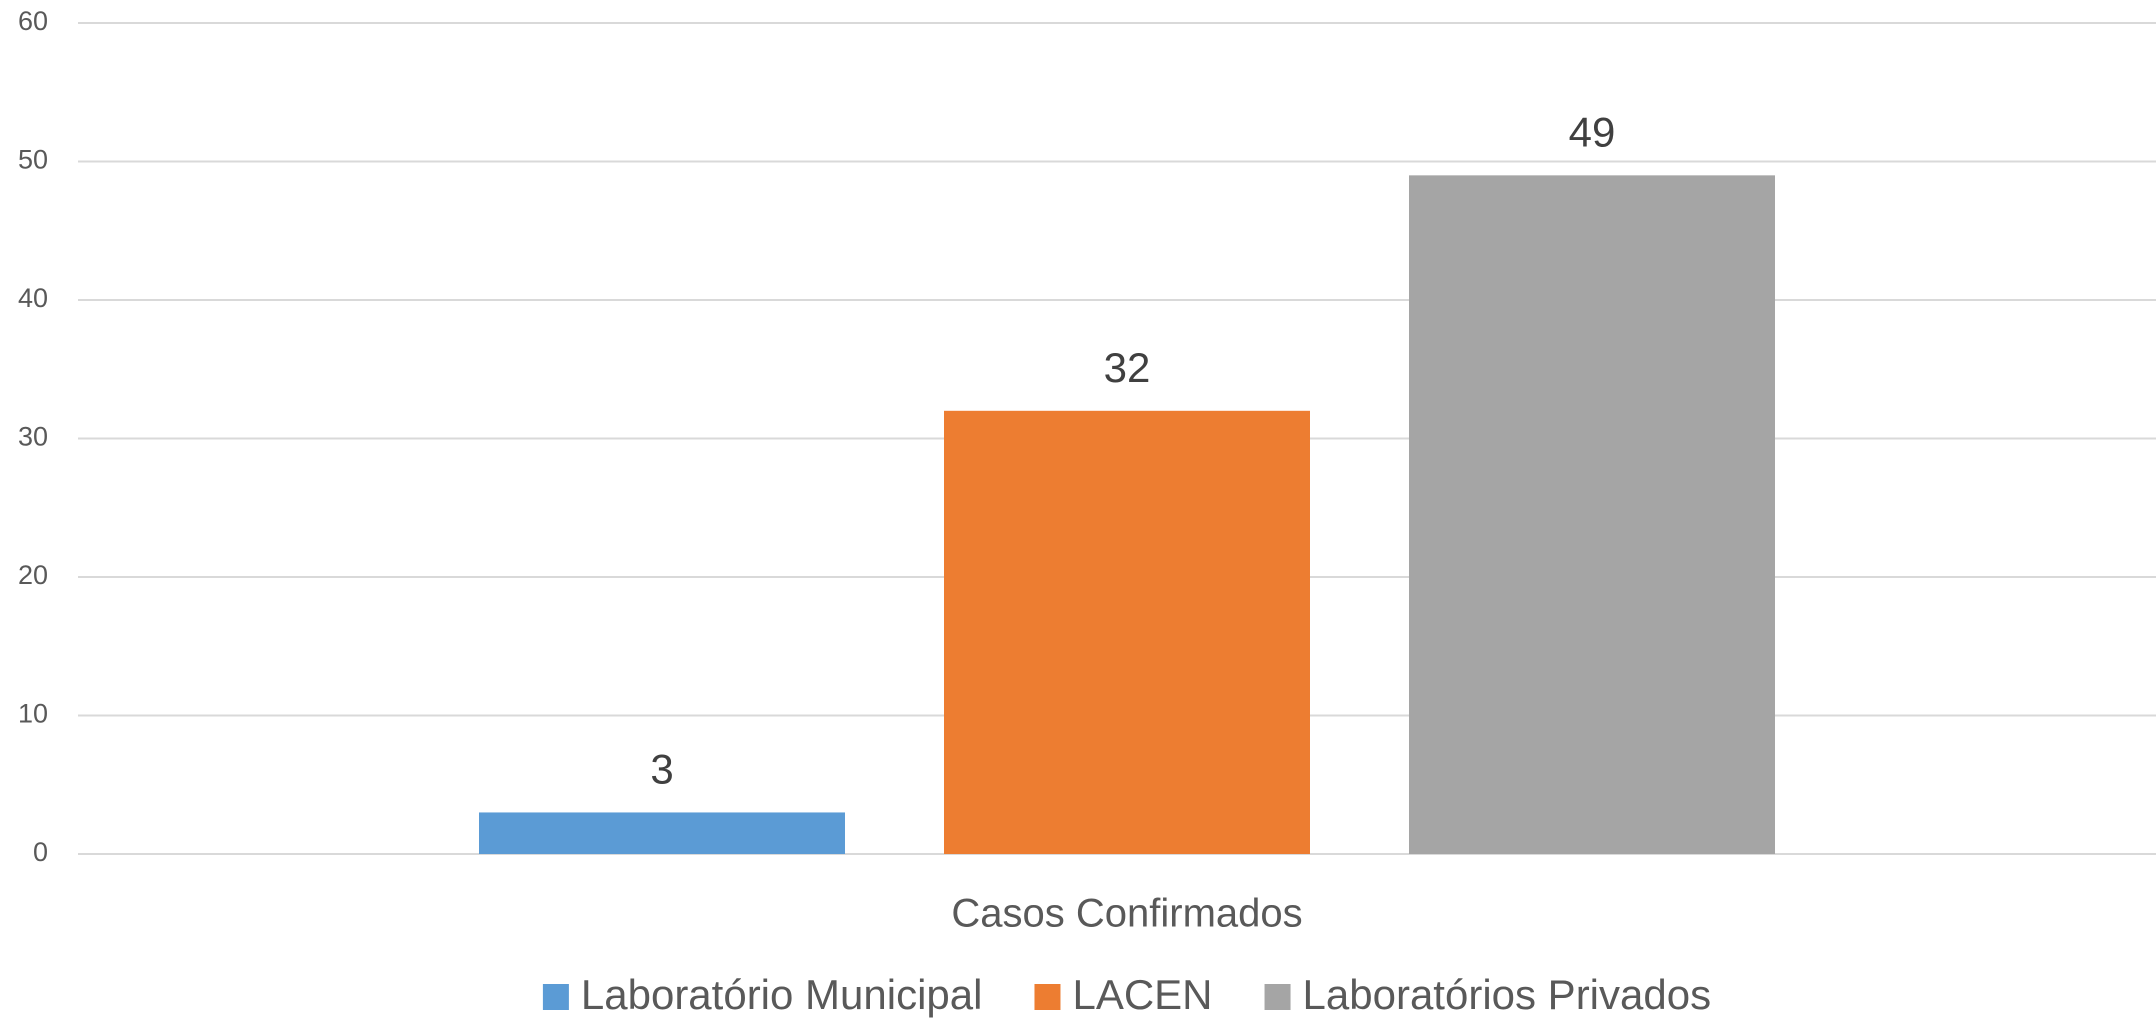 This screenshot has height=1022, width=2156. What do you see at coordinates (33, 714) in the screenshot?
I see `y-tick-label: 10` at bounding box center [33, 714].